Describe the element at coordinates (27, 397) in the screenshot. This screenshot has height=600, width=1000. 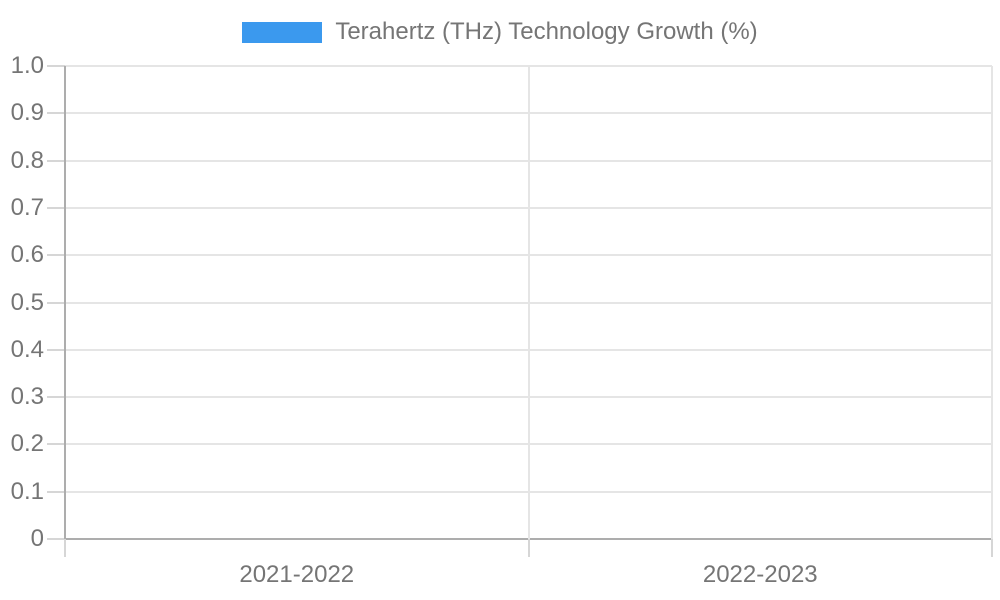
I see `y-tick-label: 0.3` at that location.